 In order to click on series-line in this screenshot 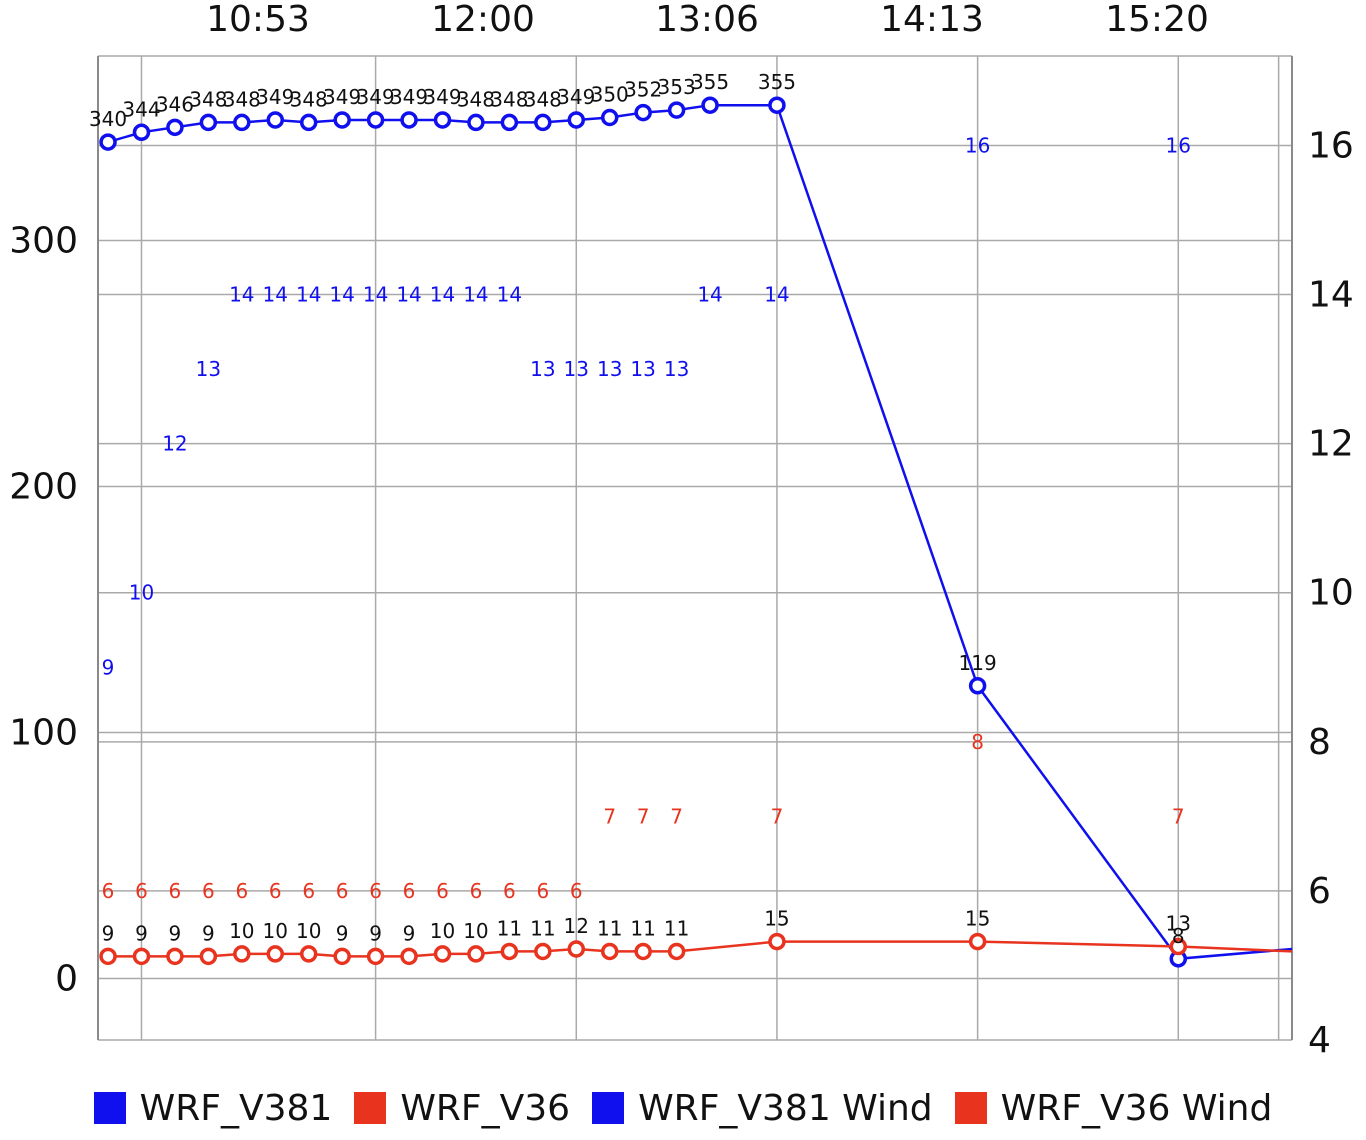, I will do `click(700, 949)`.